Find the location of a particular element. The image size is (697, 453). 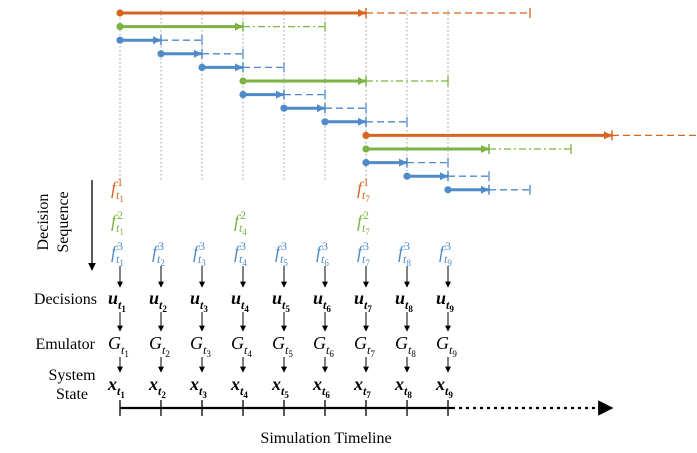

emulator-symbol: Gt6 is located at coordinates (323, 346).